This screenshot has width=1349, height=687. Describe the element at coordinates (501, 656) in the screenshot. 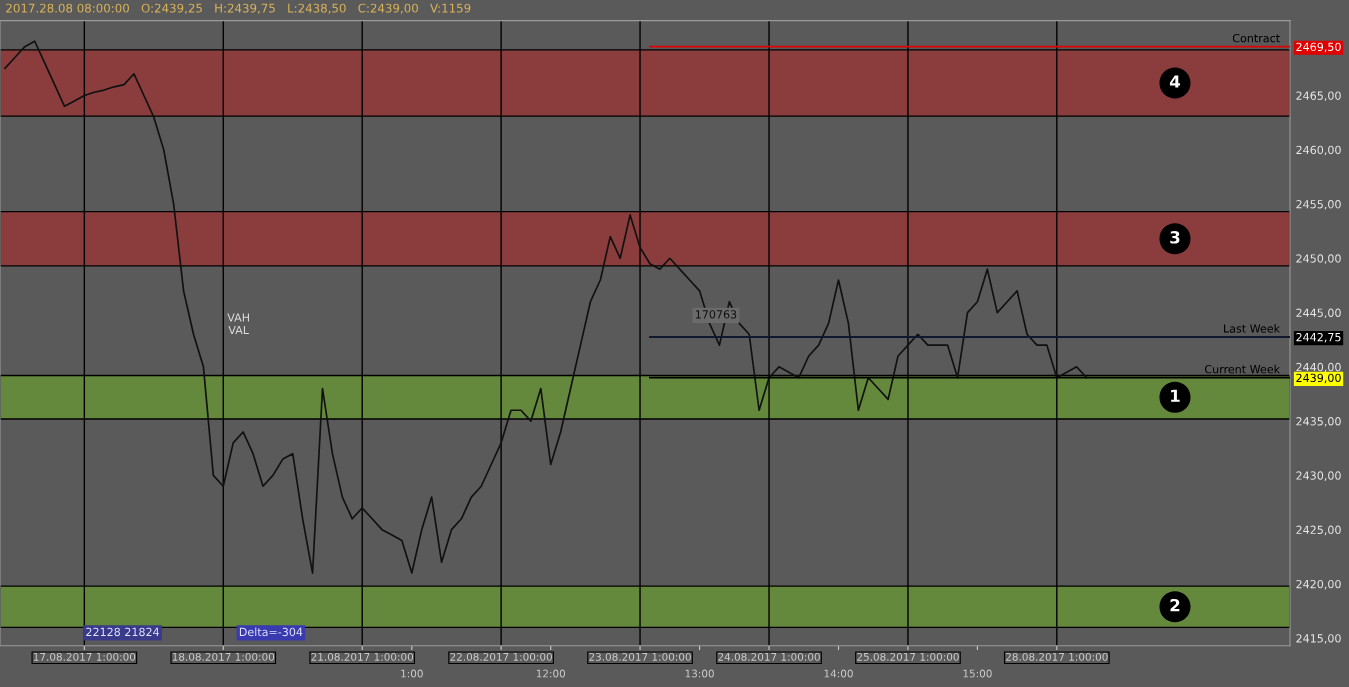

I see `x-tick-label: 22.08.2017 1:00:00` at that location.